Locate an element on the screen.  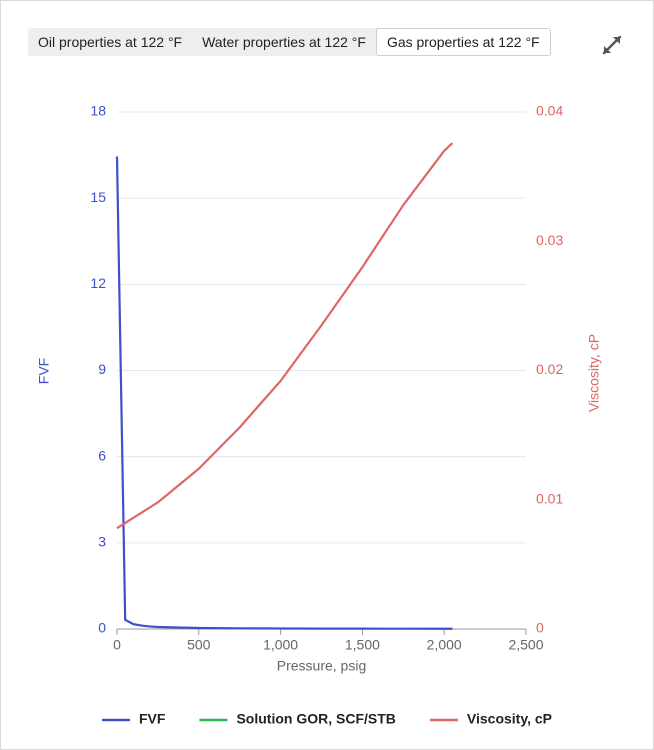
y-tick-label: 18 is located at coordinates (98, 111).